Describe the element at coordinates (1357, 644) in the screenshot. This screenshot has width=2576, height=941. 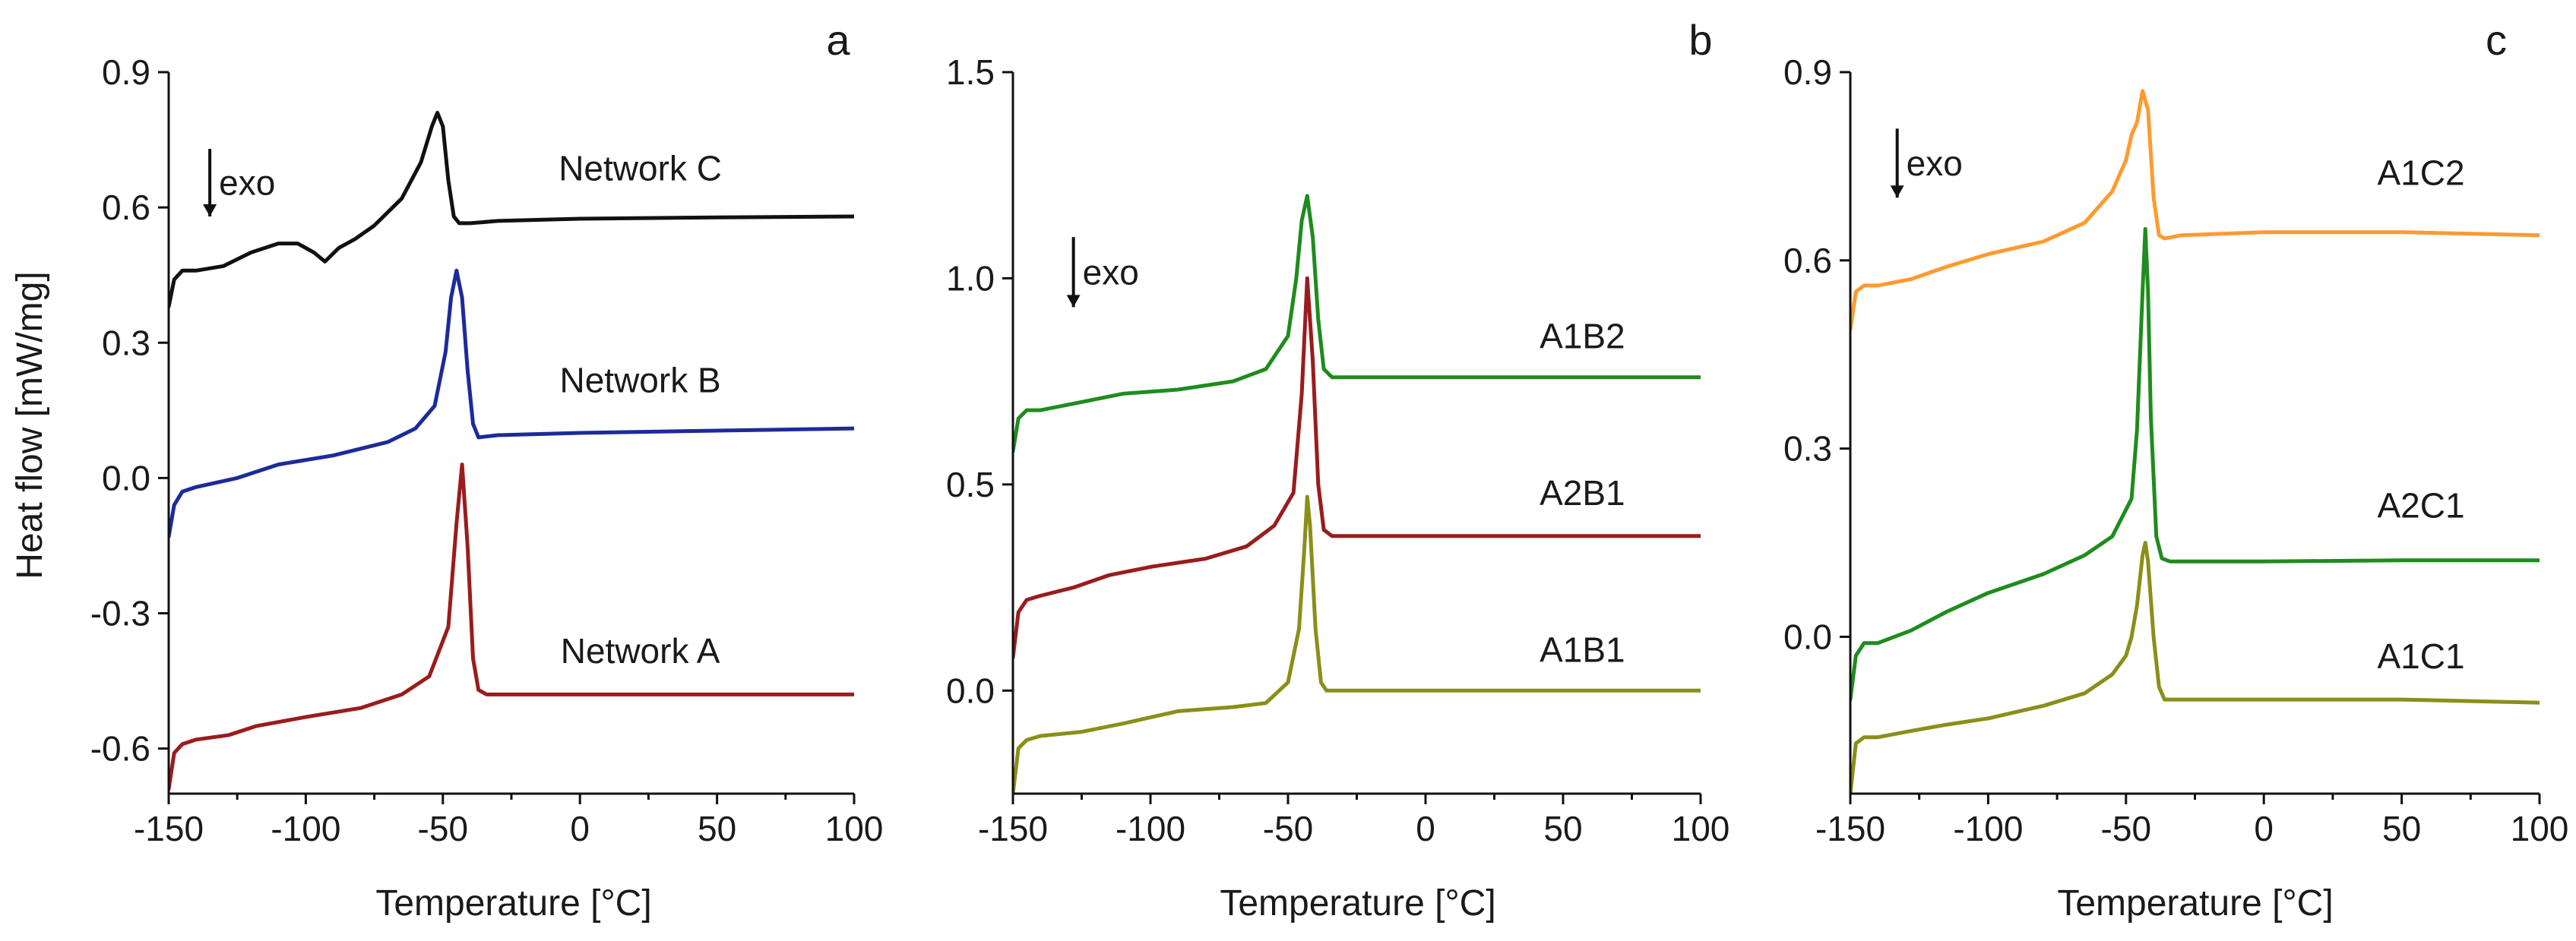
I see `series-line-a1b1` at that location.